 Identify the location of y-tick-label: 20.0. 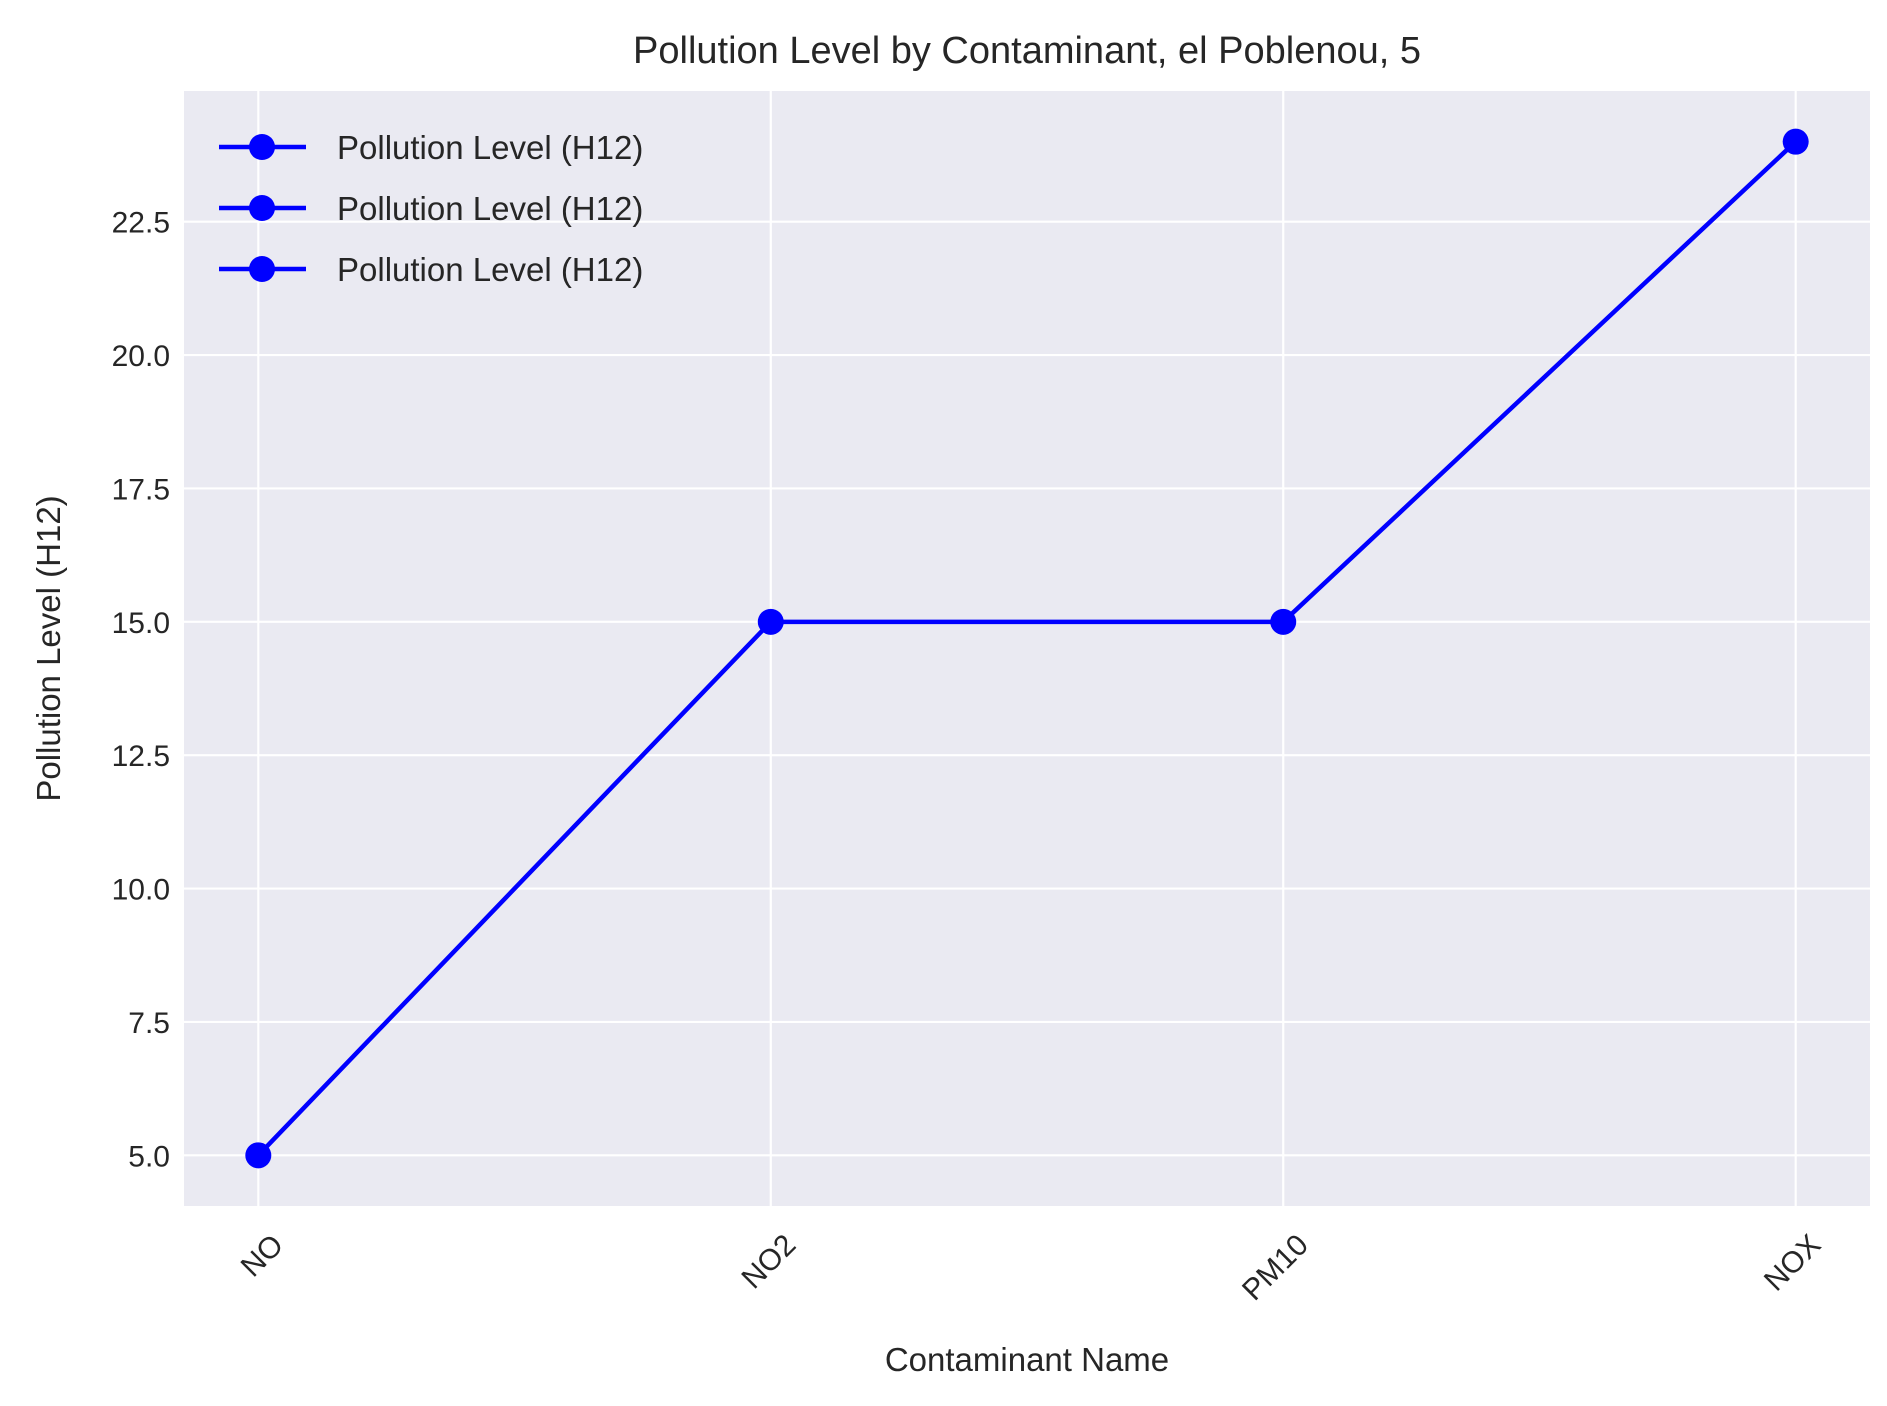
(141, 356).